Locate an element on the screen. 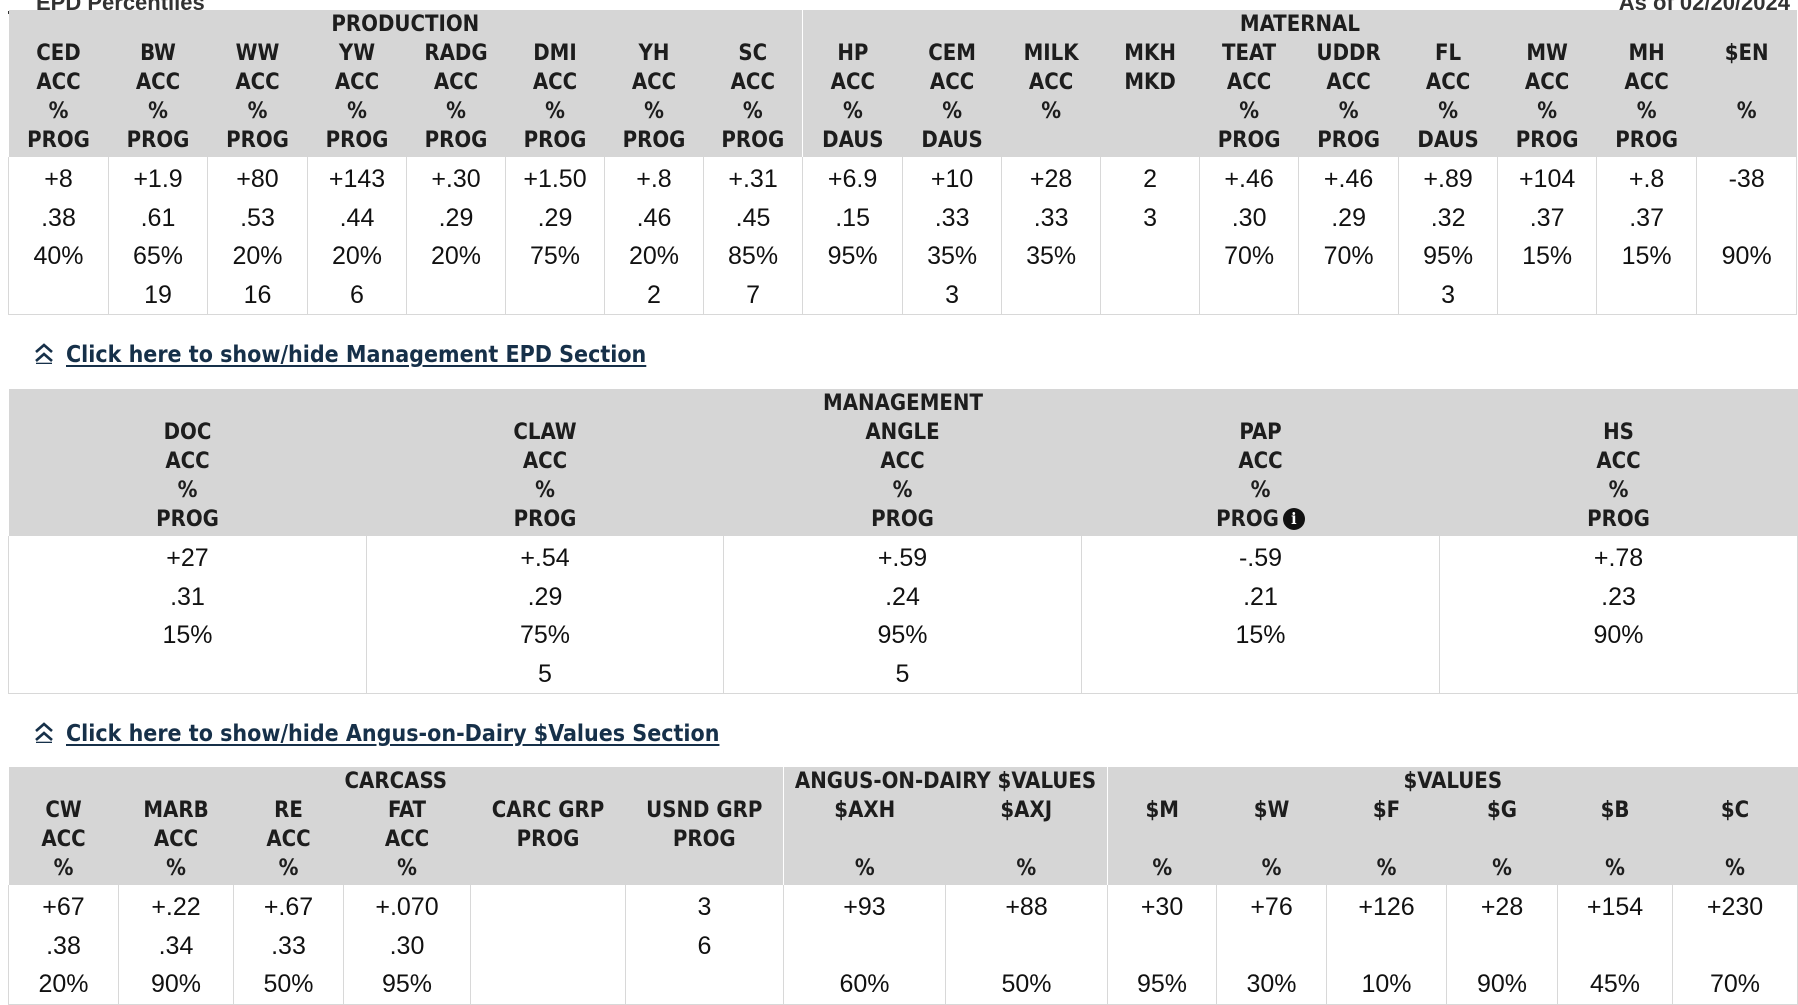 This screenshot has height=1005, width=1798. column-header-mw: MW ACC% PROG is located at coordinates (1547, 98).